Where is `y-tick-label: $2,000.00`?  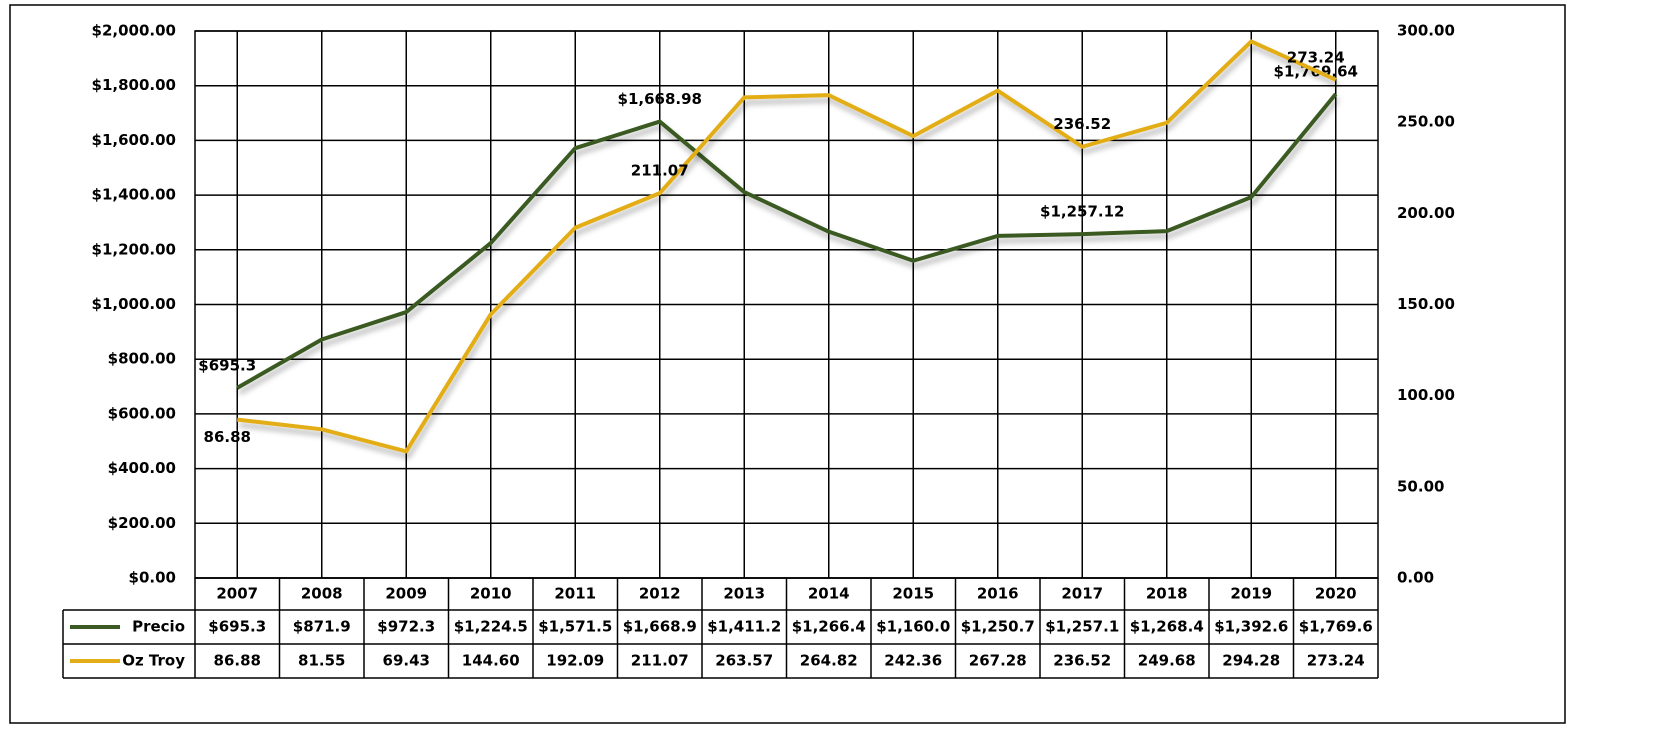
y-tick-label: $2,000.00 is located at coordinates (134, 31).